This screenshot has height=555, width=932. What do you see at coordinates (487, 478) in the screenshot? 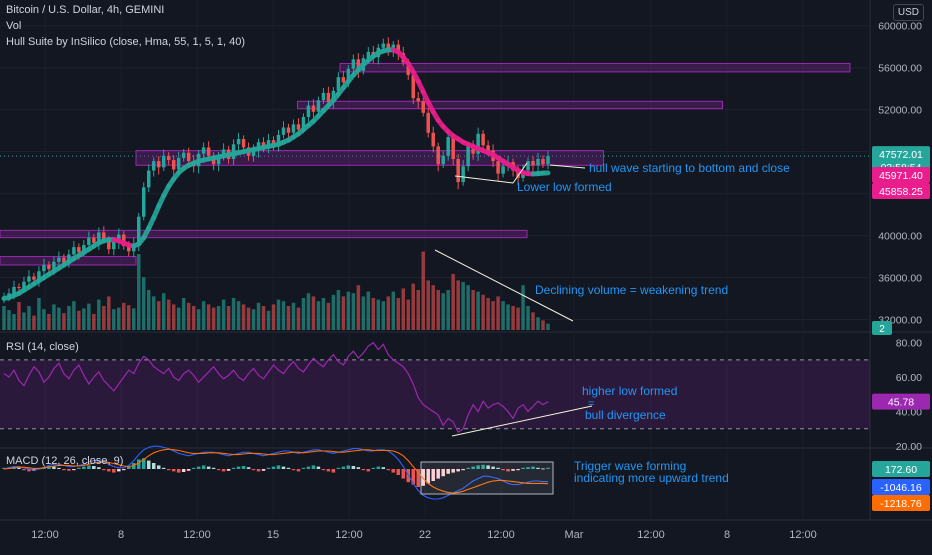
I see `macd-highlight-box` at bounding box center [487, 478].